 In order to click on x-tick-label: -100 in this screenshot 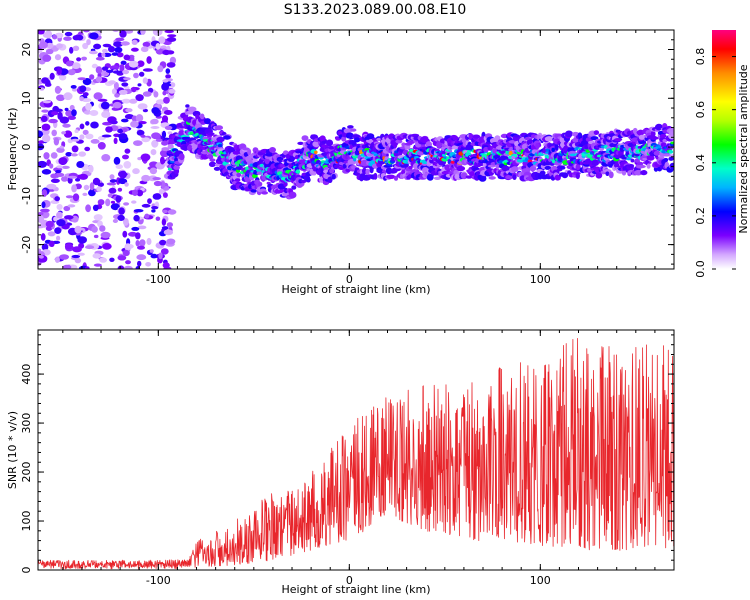, I will do `click(158, 279)`.